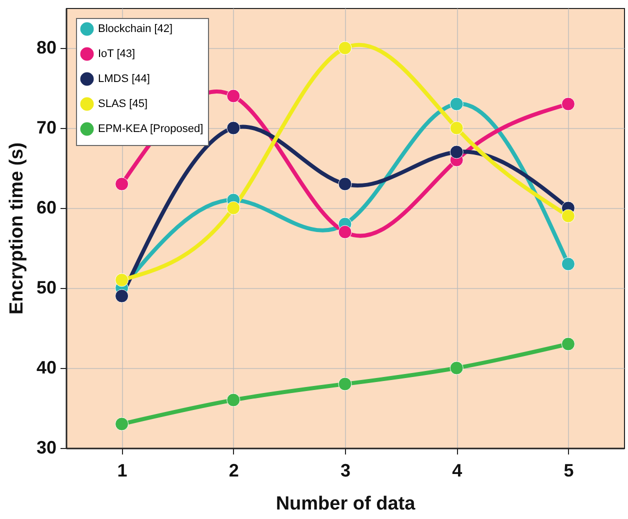 The image size is (628, 519). I want to click on x-tick-label: 3, so click(345, 470).